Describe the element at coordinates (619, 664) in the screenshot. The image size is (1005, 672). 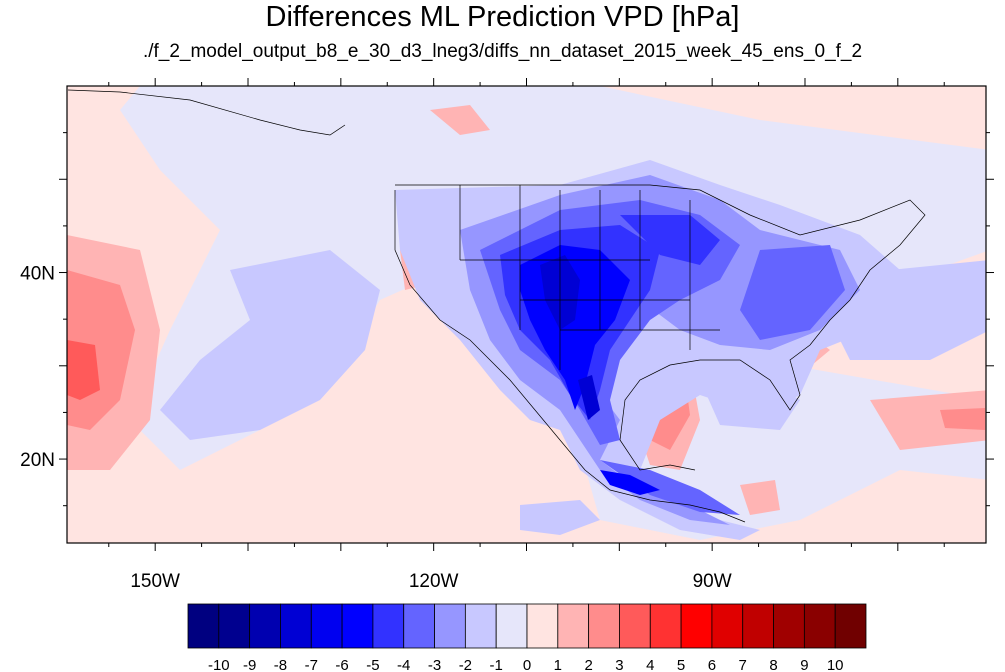
I see `colorbar-label: 3` at that location.